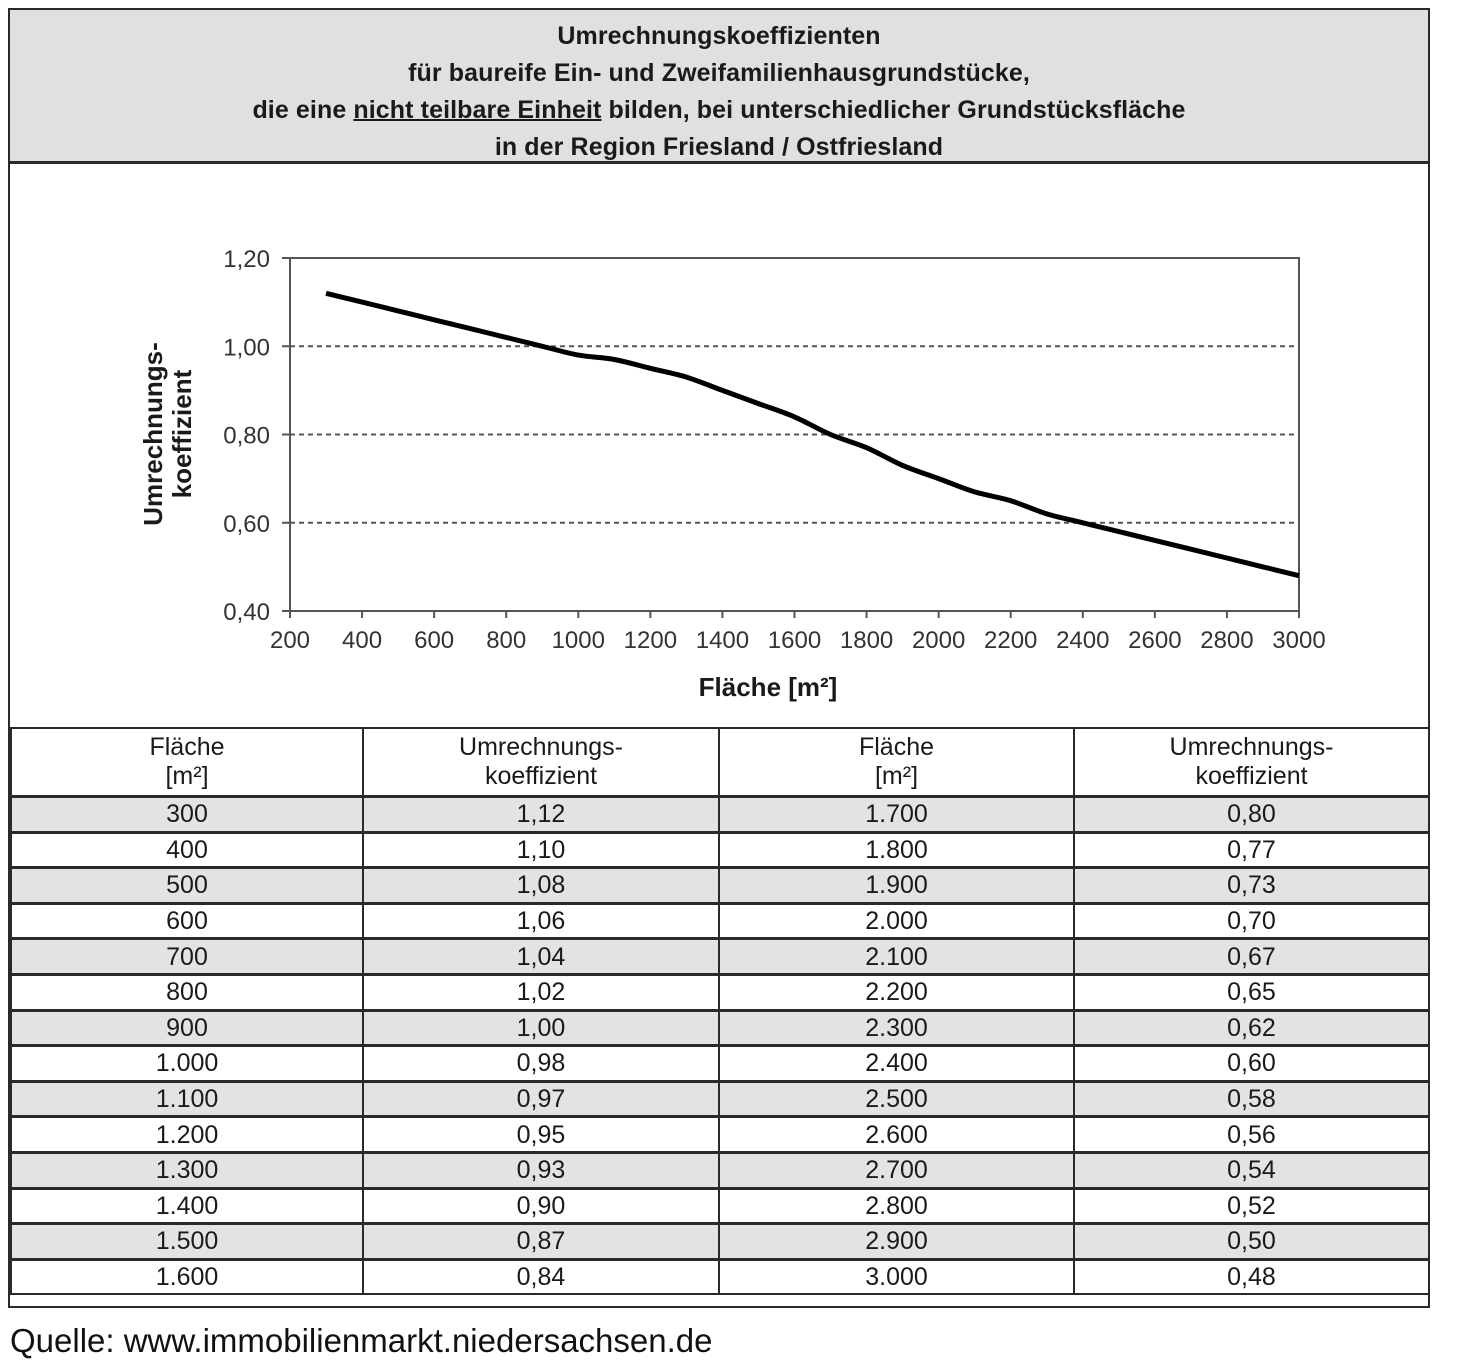  I want to click on cell-koeffizient: 1,08, so click(541, 885).